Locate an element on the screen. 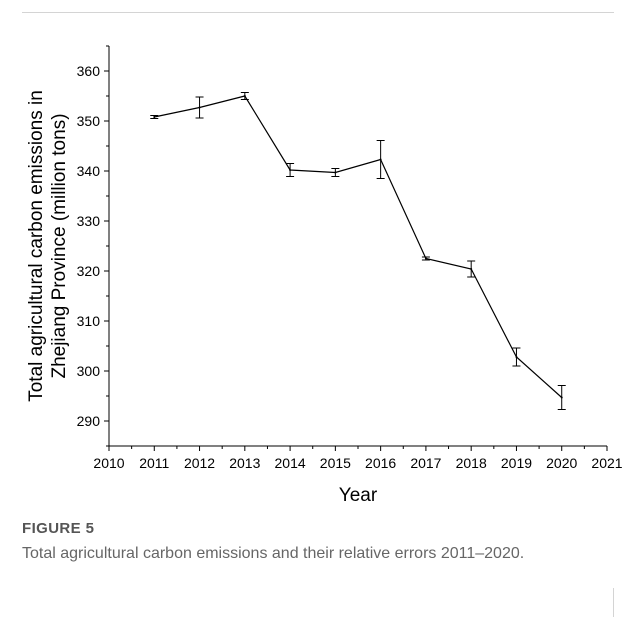  x-tick-label: 2020 is located at coordinates (561, 463).